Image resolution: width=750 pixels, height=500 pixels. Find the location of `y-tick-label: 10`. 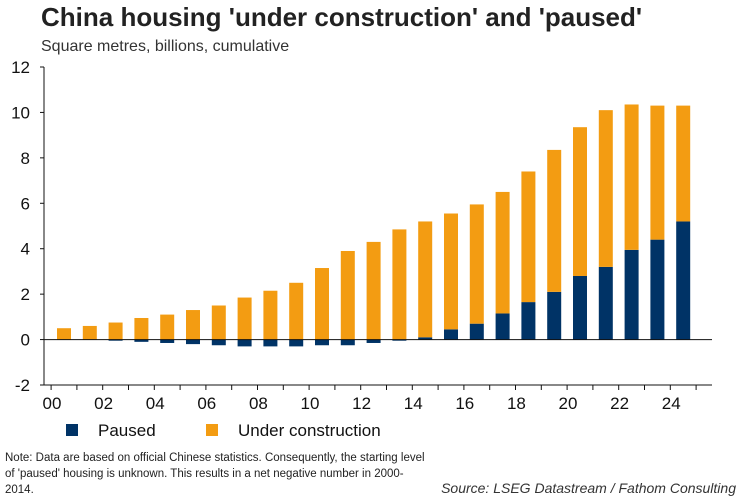

y-tick-label: 10 is located at coordinates (20, 112).